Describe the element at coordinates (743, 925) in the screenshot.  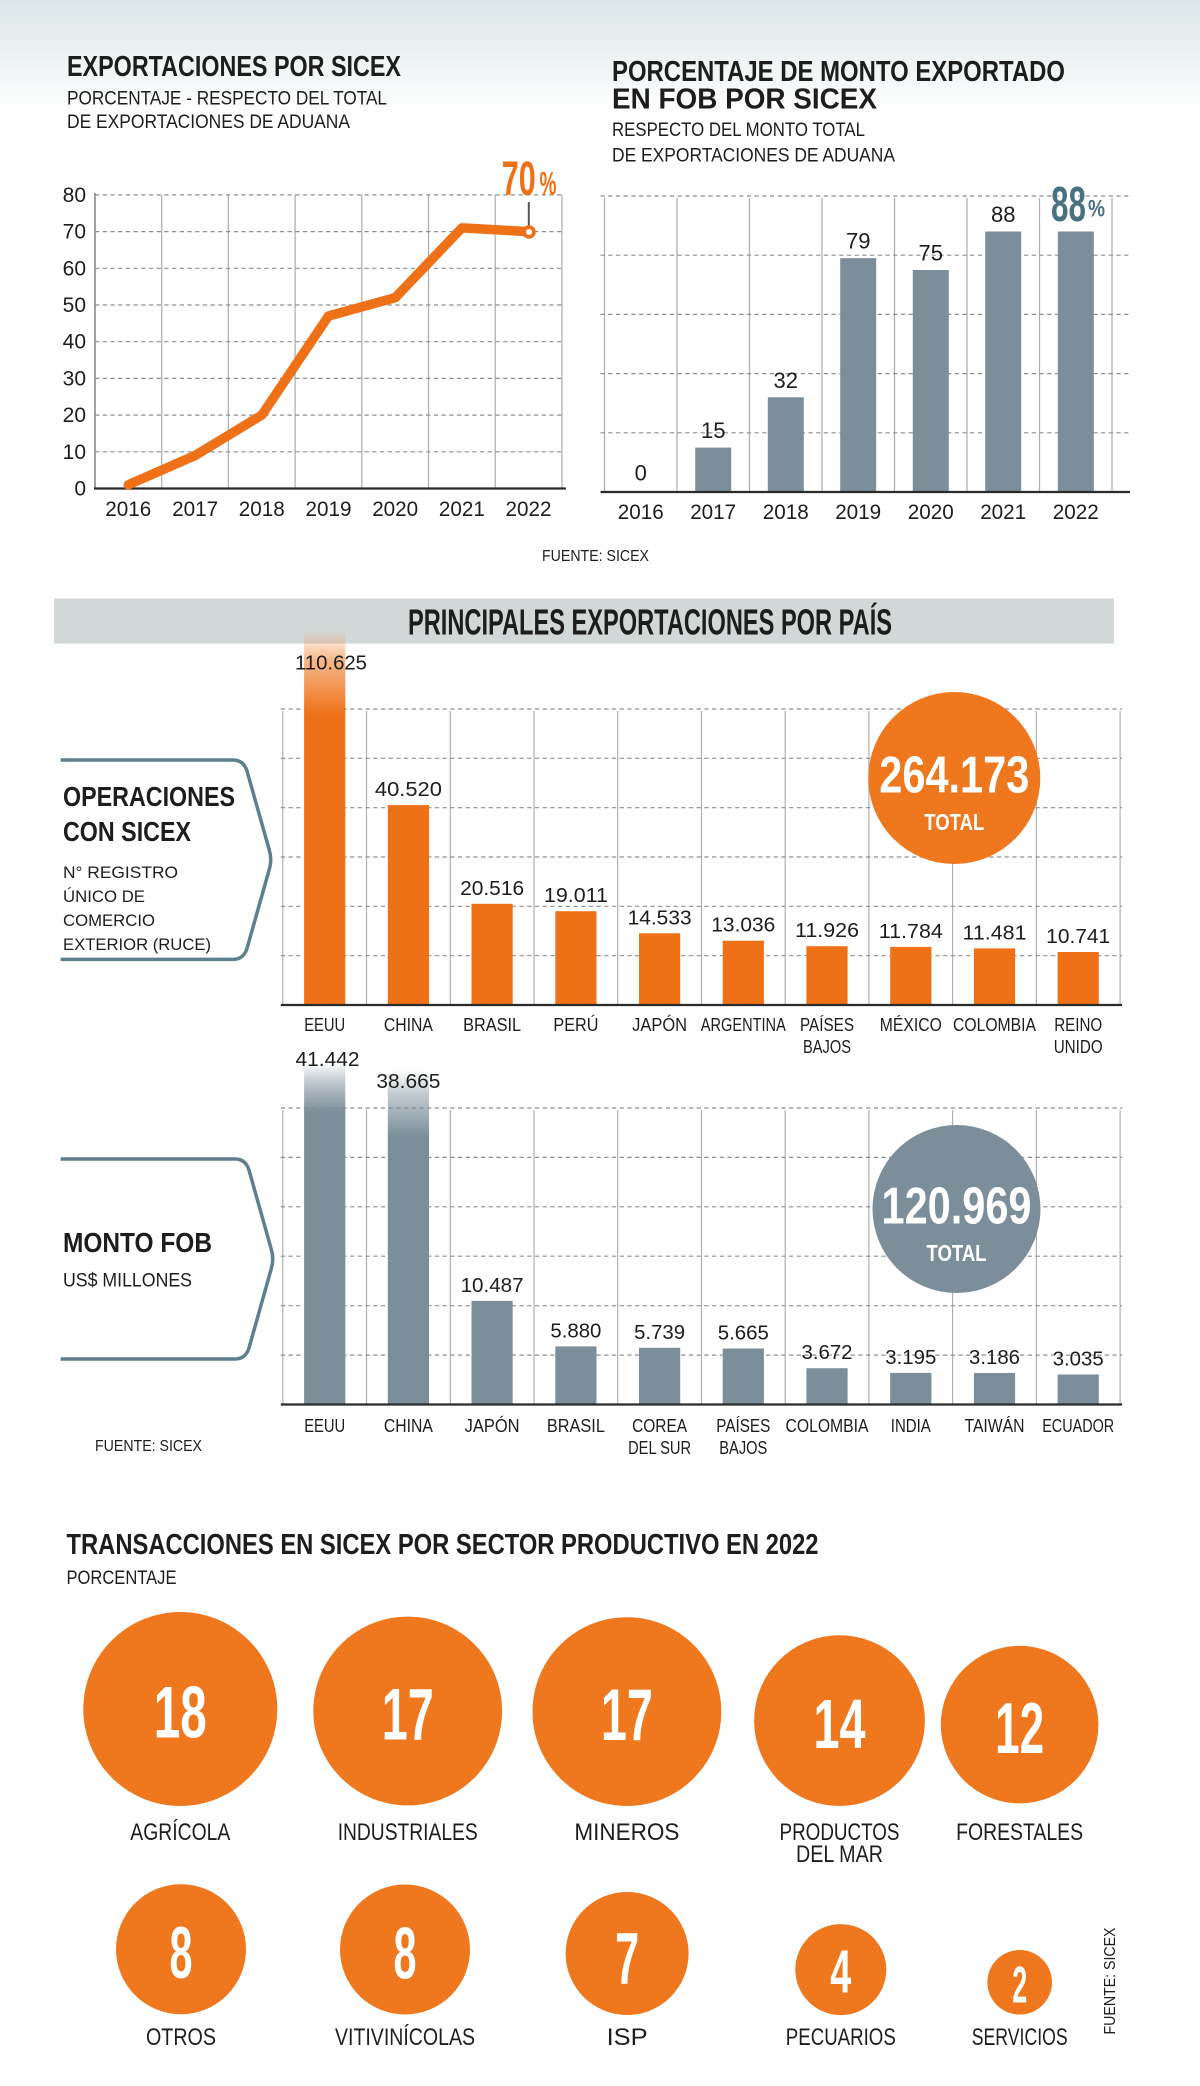
I see `svg-text: 13.036` at that location.